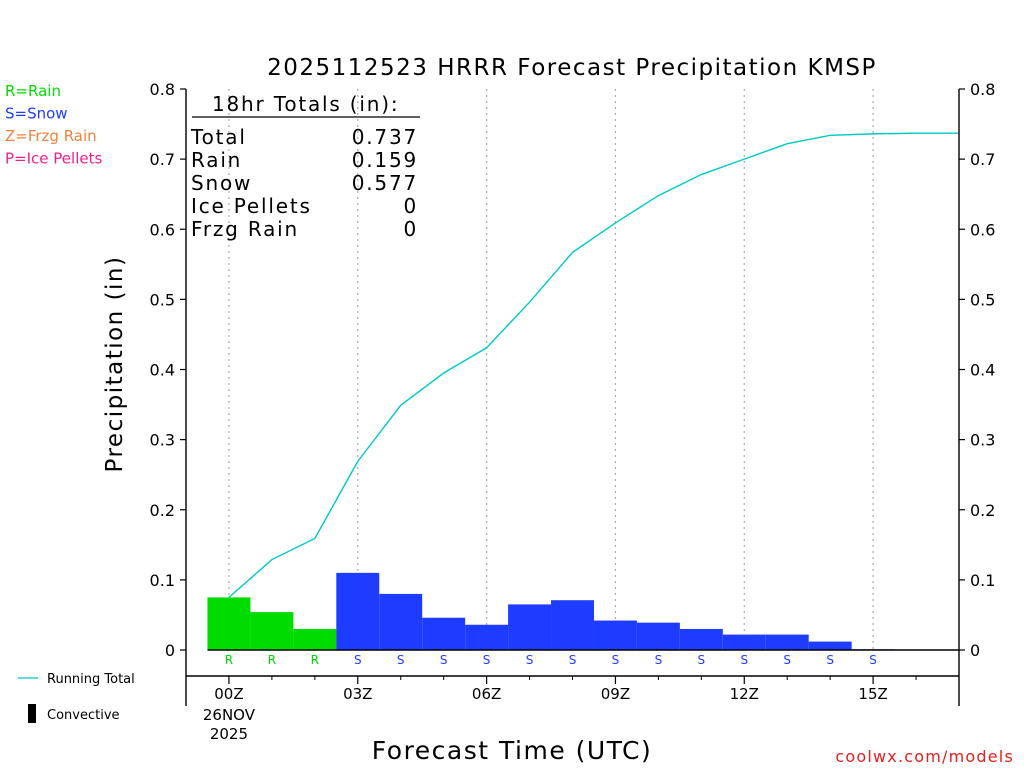 This screenshot has width=1024, height=768. What do you see at coordinates (385, 160) in the screenshot?
I see `totals-value-1: 0.159` at bounding box center [385, 160].